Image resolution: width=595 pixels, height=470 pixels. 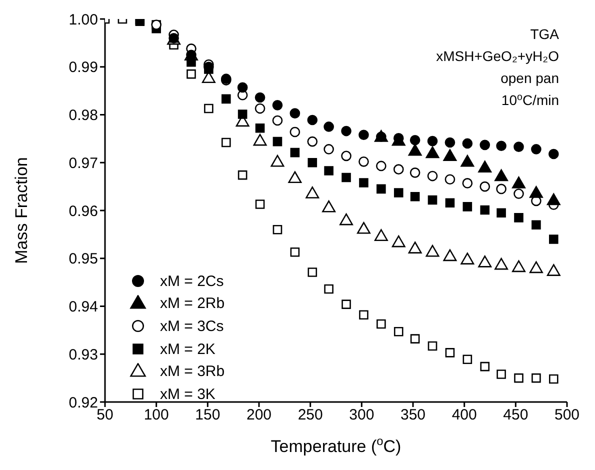 What do you see at coordinates (83, 403) in the screenshot?
I see `y-tick-label: 0.92` at bounding box center [83, 403].